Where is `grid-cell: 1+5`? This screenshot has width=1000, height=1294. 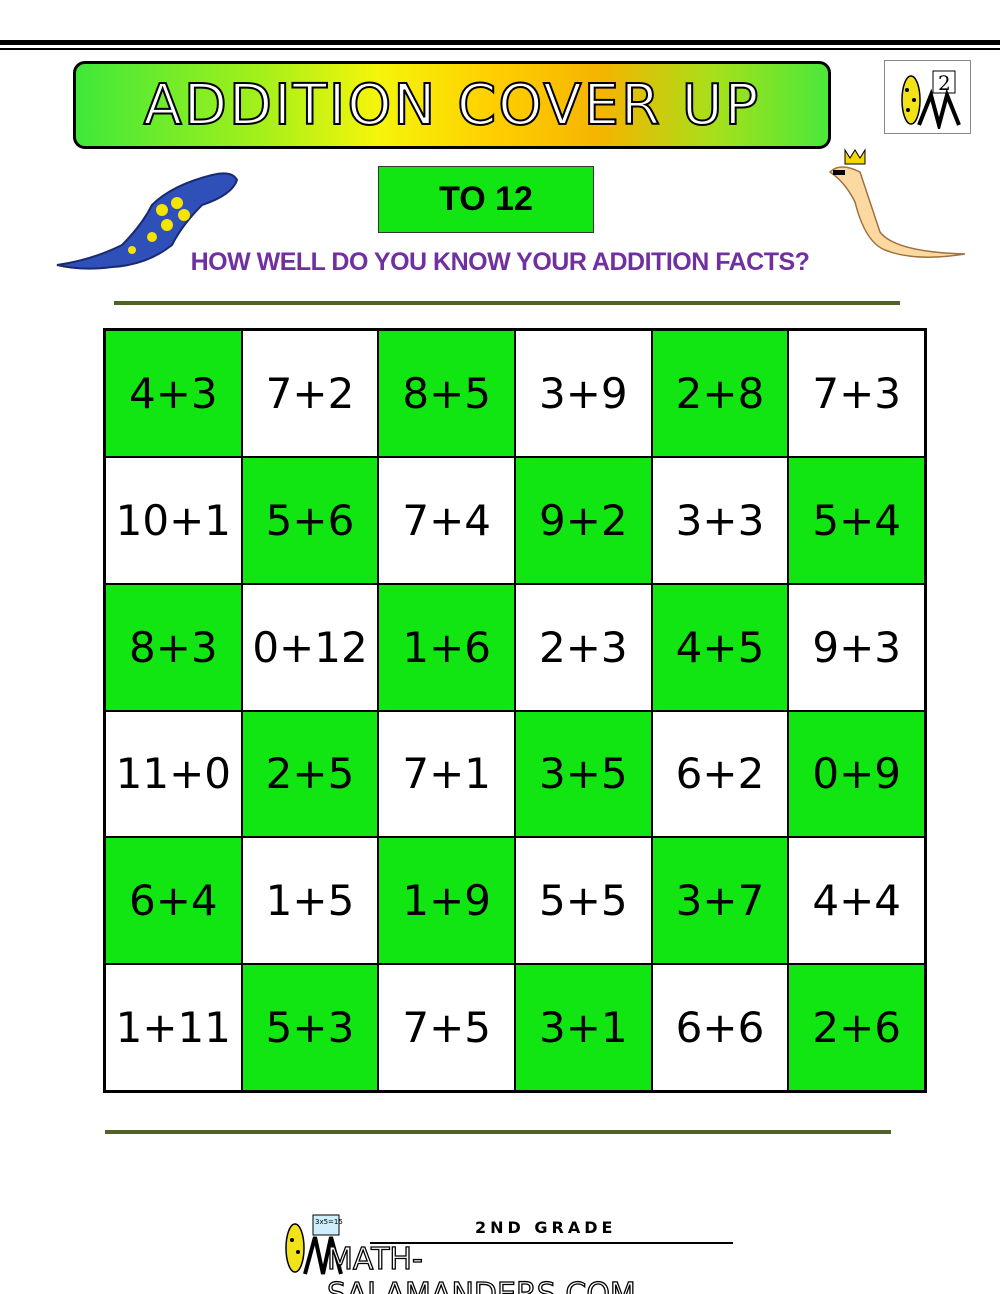 grid-cell: 1+5 is located at coordinates (310, 901).